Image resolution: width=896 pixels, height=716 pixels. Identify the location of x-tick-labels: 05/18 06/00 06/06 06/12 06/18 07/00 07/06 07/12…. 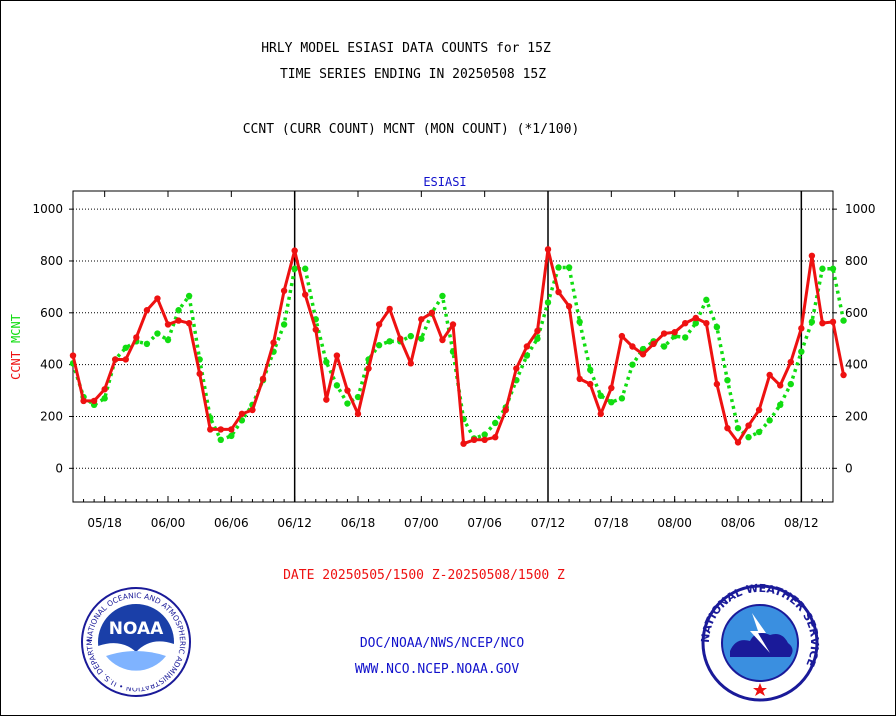
(452, 523).